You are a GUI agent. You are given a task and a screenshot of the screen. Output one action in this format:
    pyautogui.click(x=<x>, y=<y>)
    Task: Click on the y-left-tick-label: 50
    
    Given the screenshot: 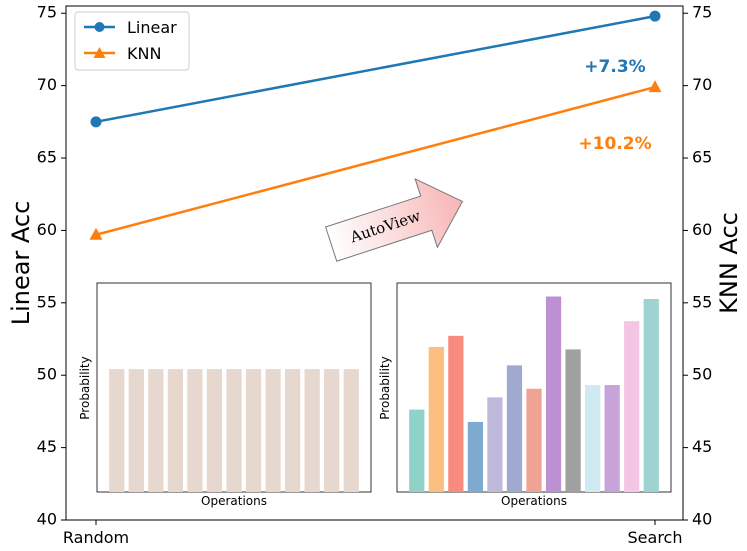 What is the action you would take?
    pyautogui.click(x=47, y=374)
    